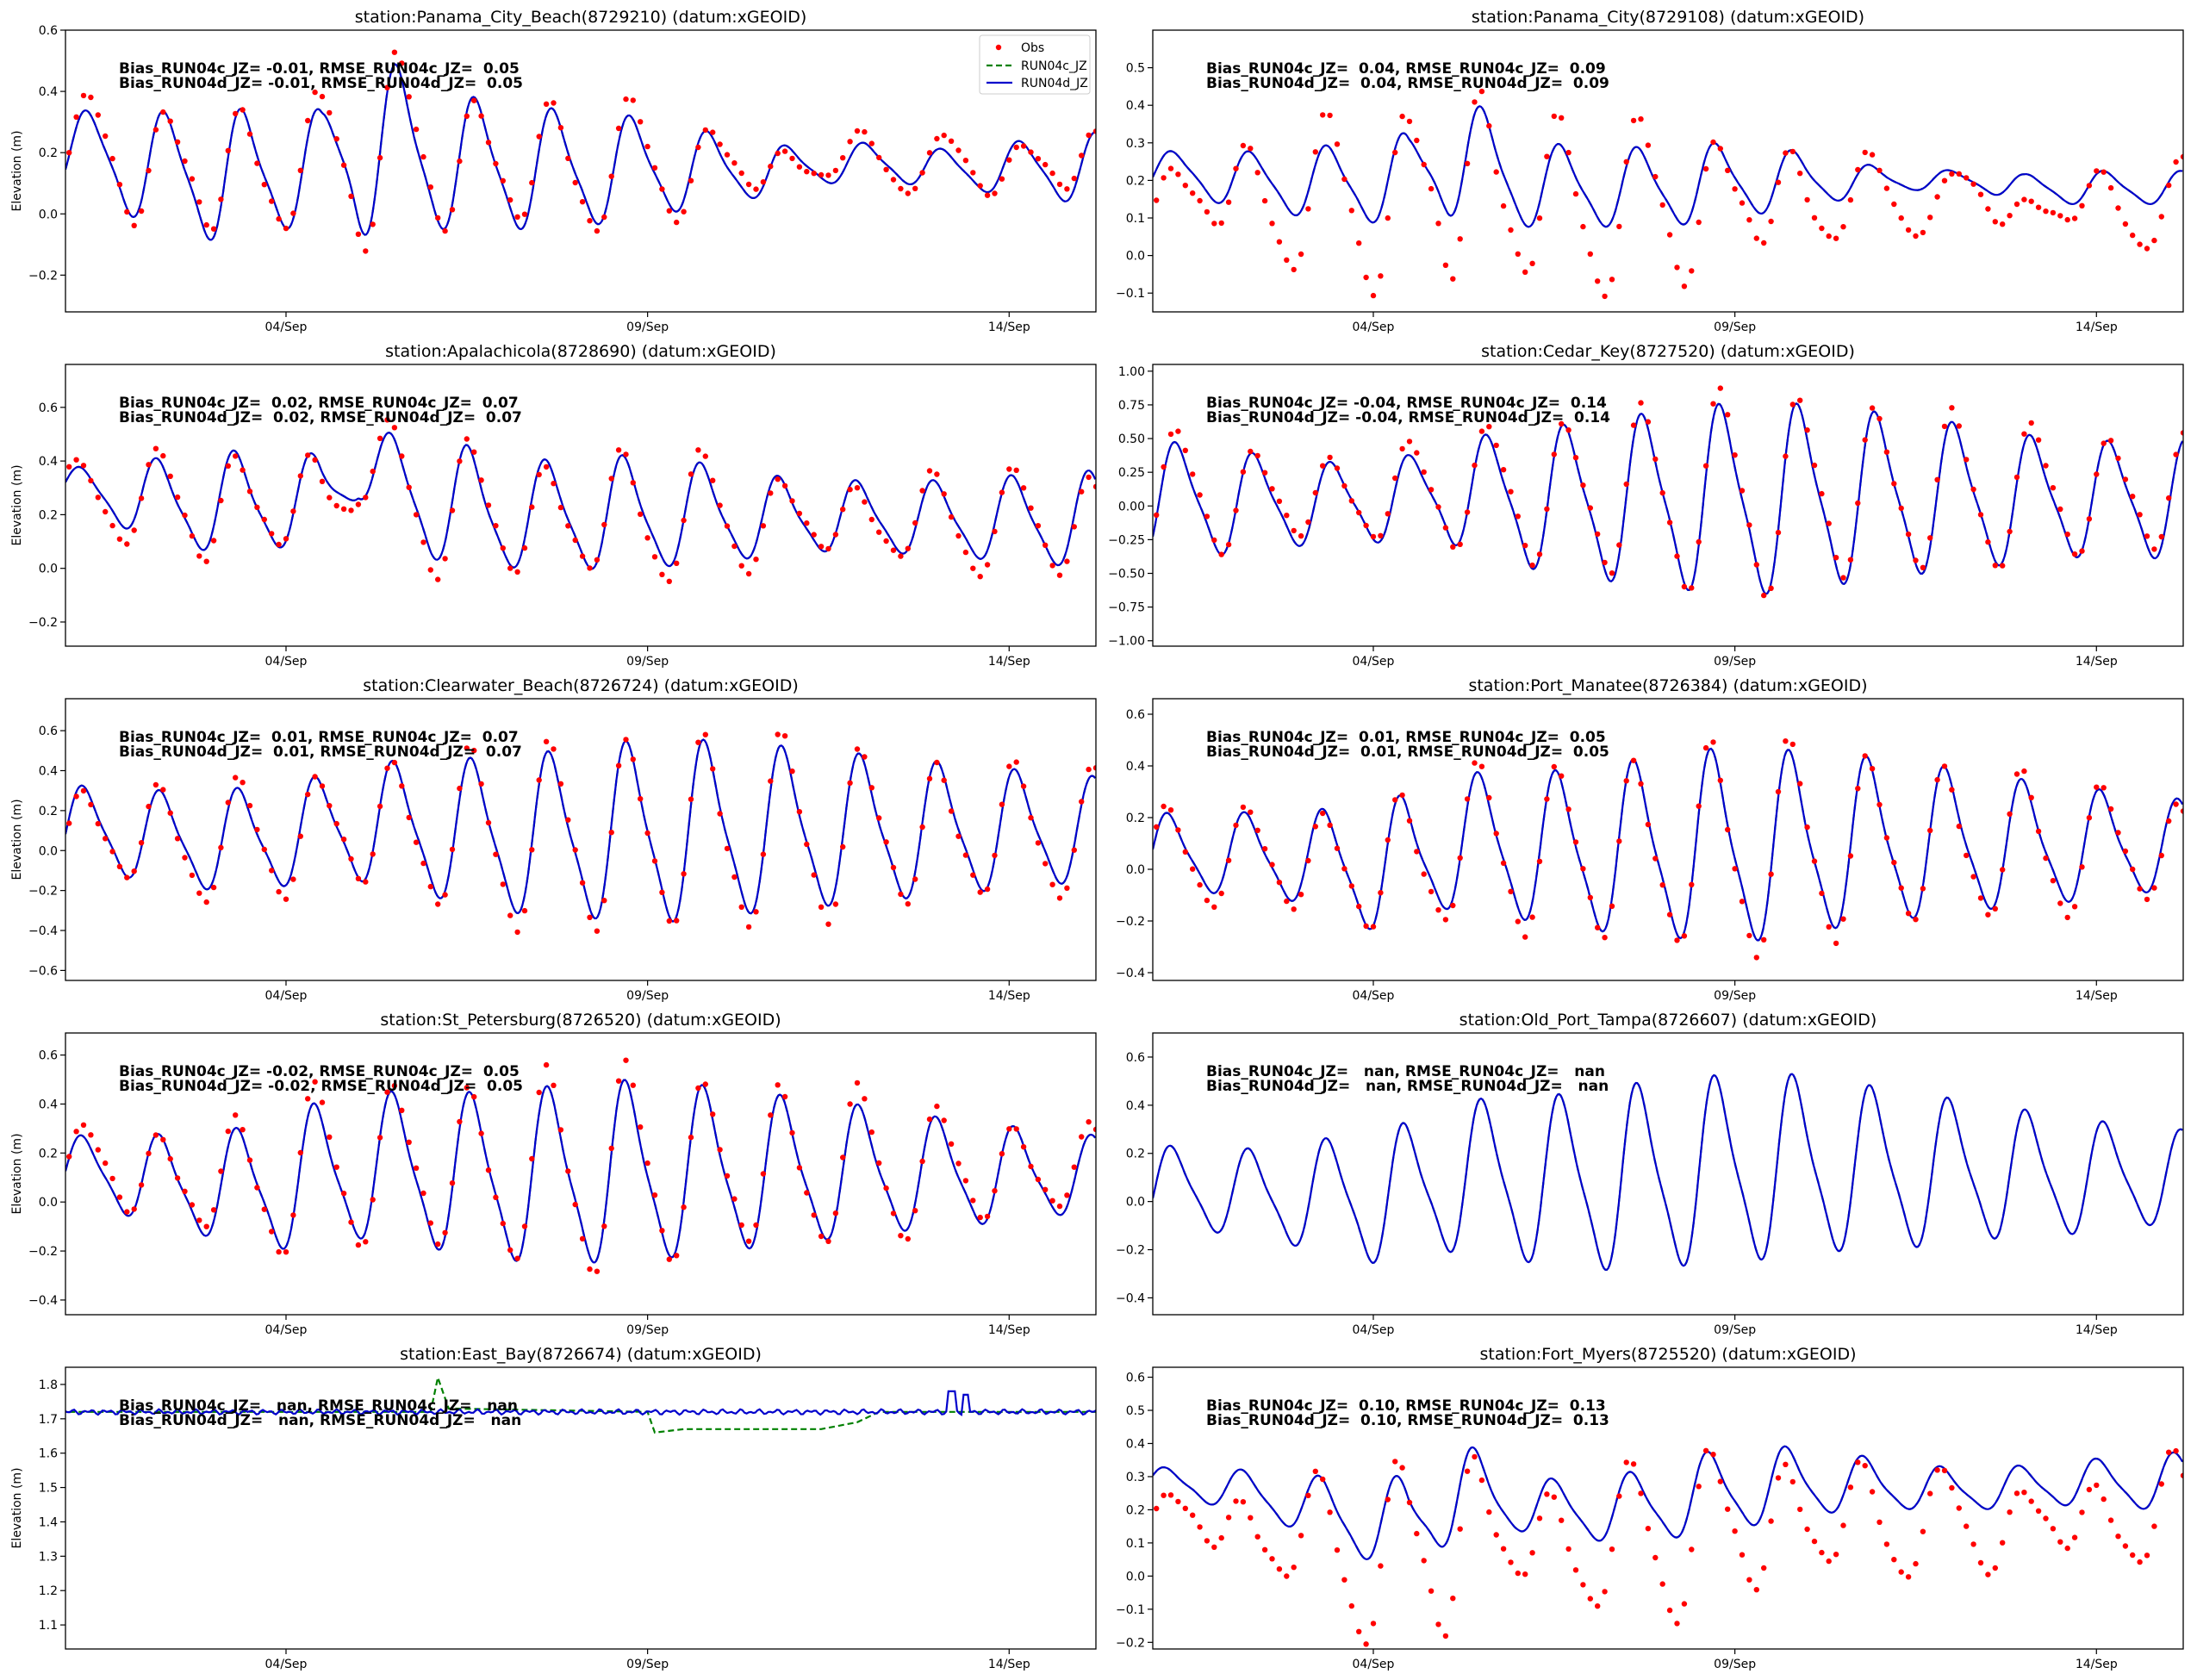  Describe the element at coordinates (48, 1557) in the screenshot. I see `y-tick-label: 1.3` at that location.